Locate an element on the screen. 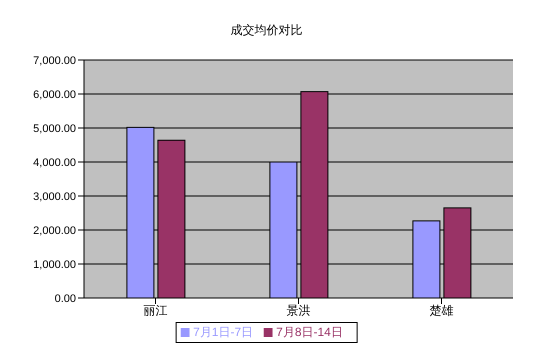 The image size is (533, 347). y-tick-label: 5,000.00 is located at coordinates (54, 128).